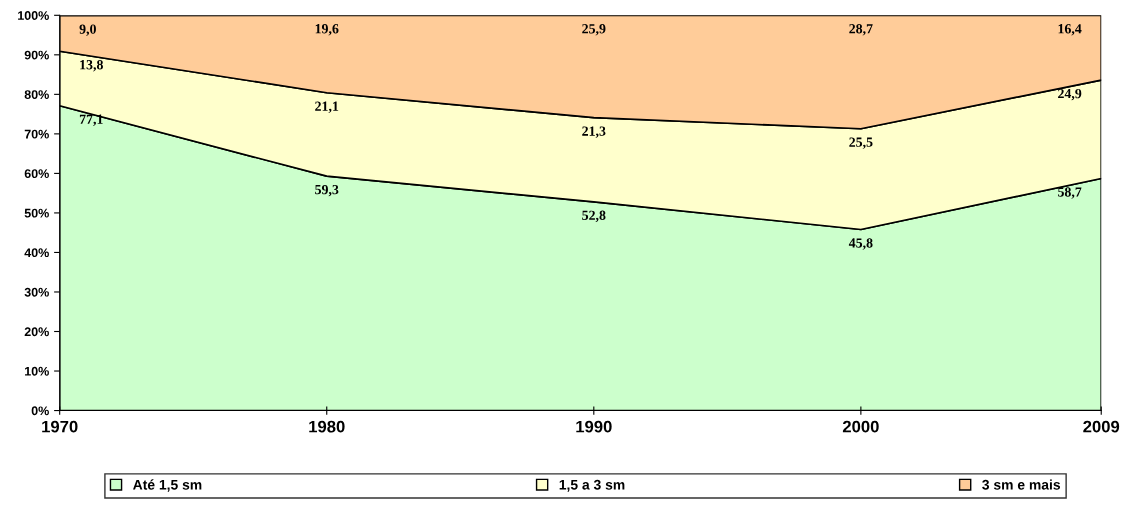  What do you see at coordinates (861, 30) in the screenshot?
I see `data-label: 28,7` at bounding box center [861, 30].